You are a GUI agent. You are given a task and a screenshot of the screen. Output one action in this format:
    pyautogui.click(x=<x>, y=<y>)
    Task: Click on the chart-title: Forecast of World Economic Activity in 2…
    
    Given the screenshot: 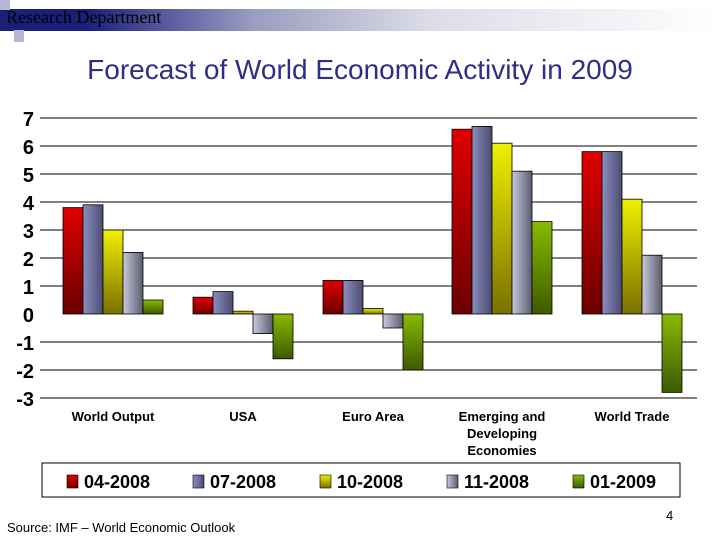 What is the action you would take?
    pyautogui.click(x=360, y=69)
    